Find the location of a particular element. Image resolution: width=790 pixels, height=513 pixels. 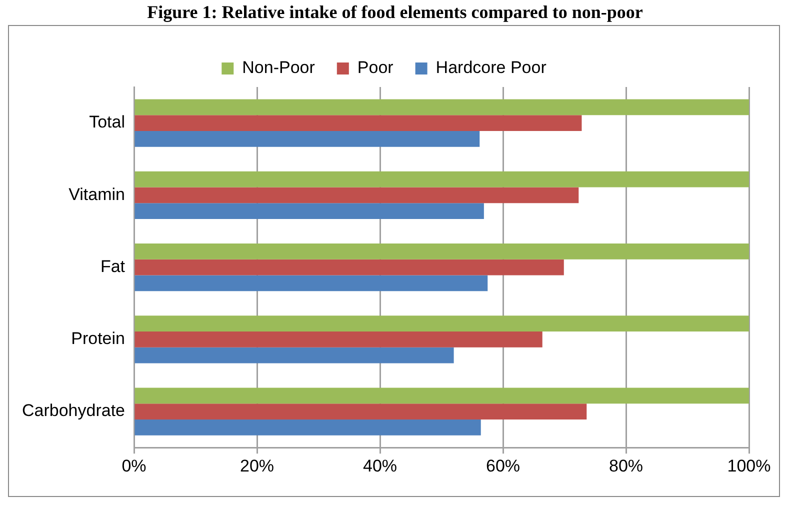

y-tick-label: Protein is located at coordinates (98, 338).